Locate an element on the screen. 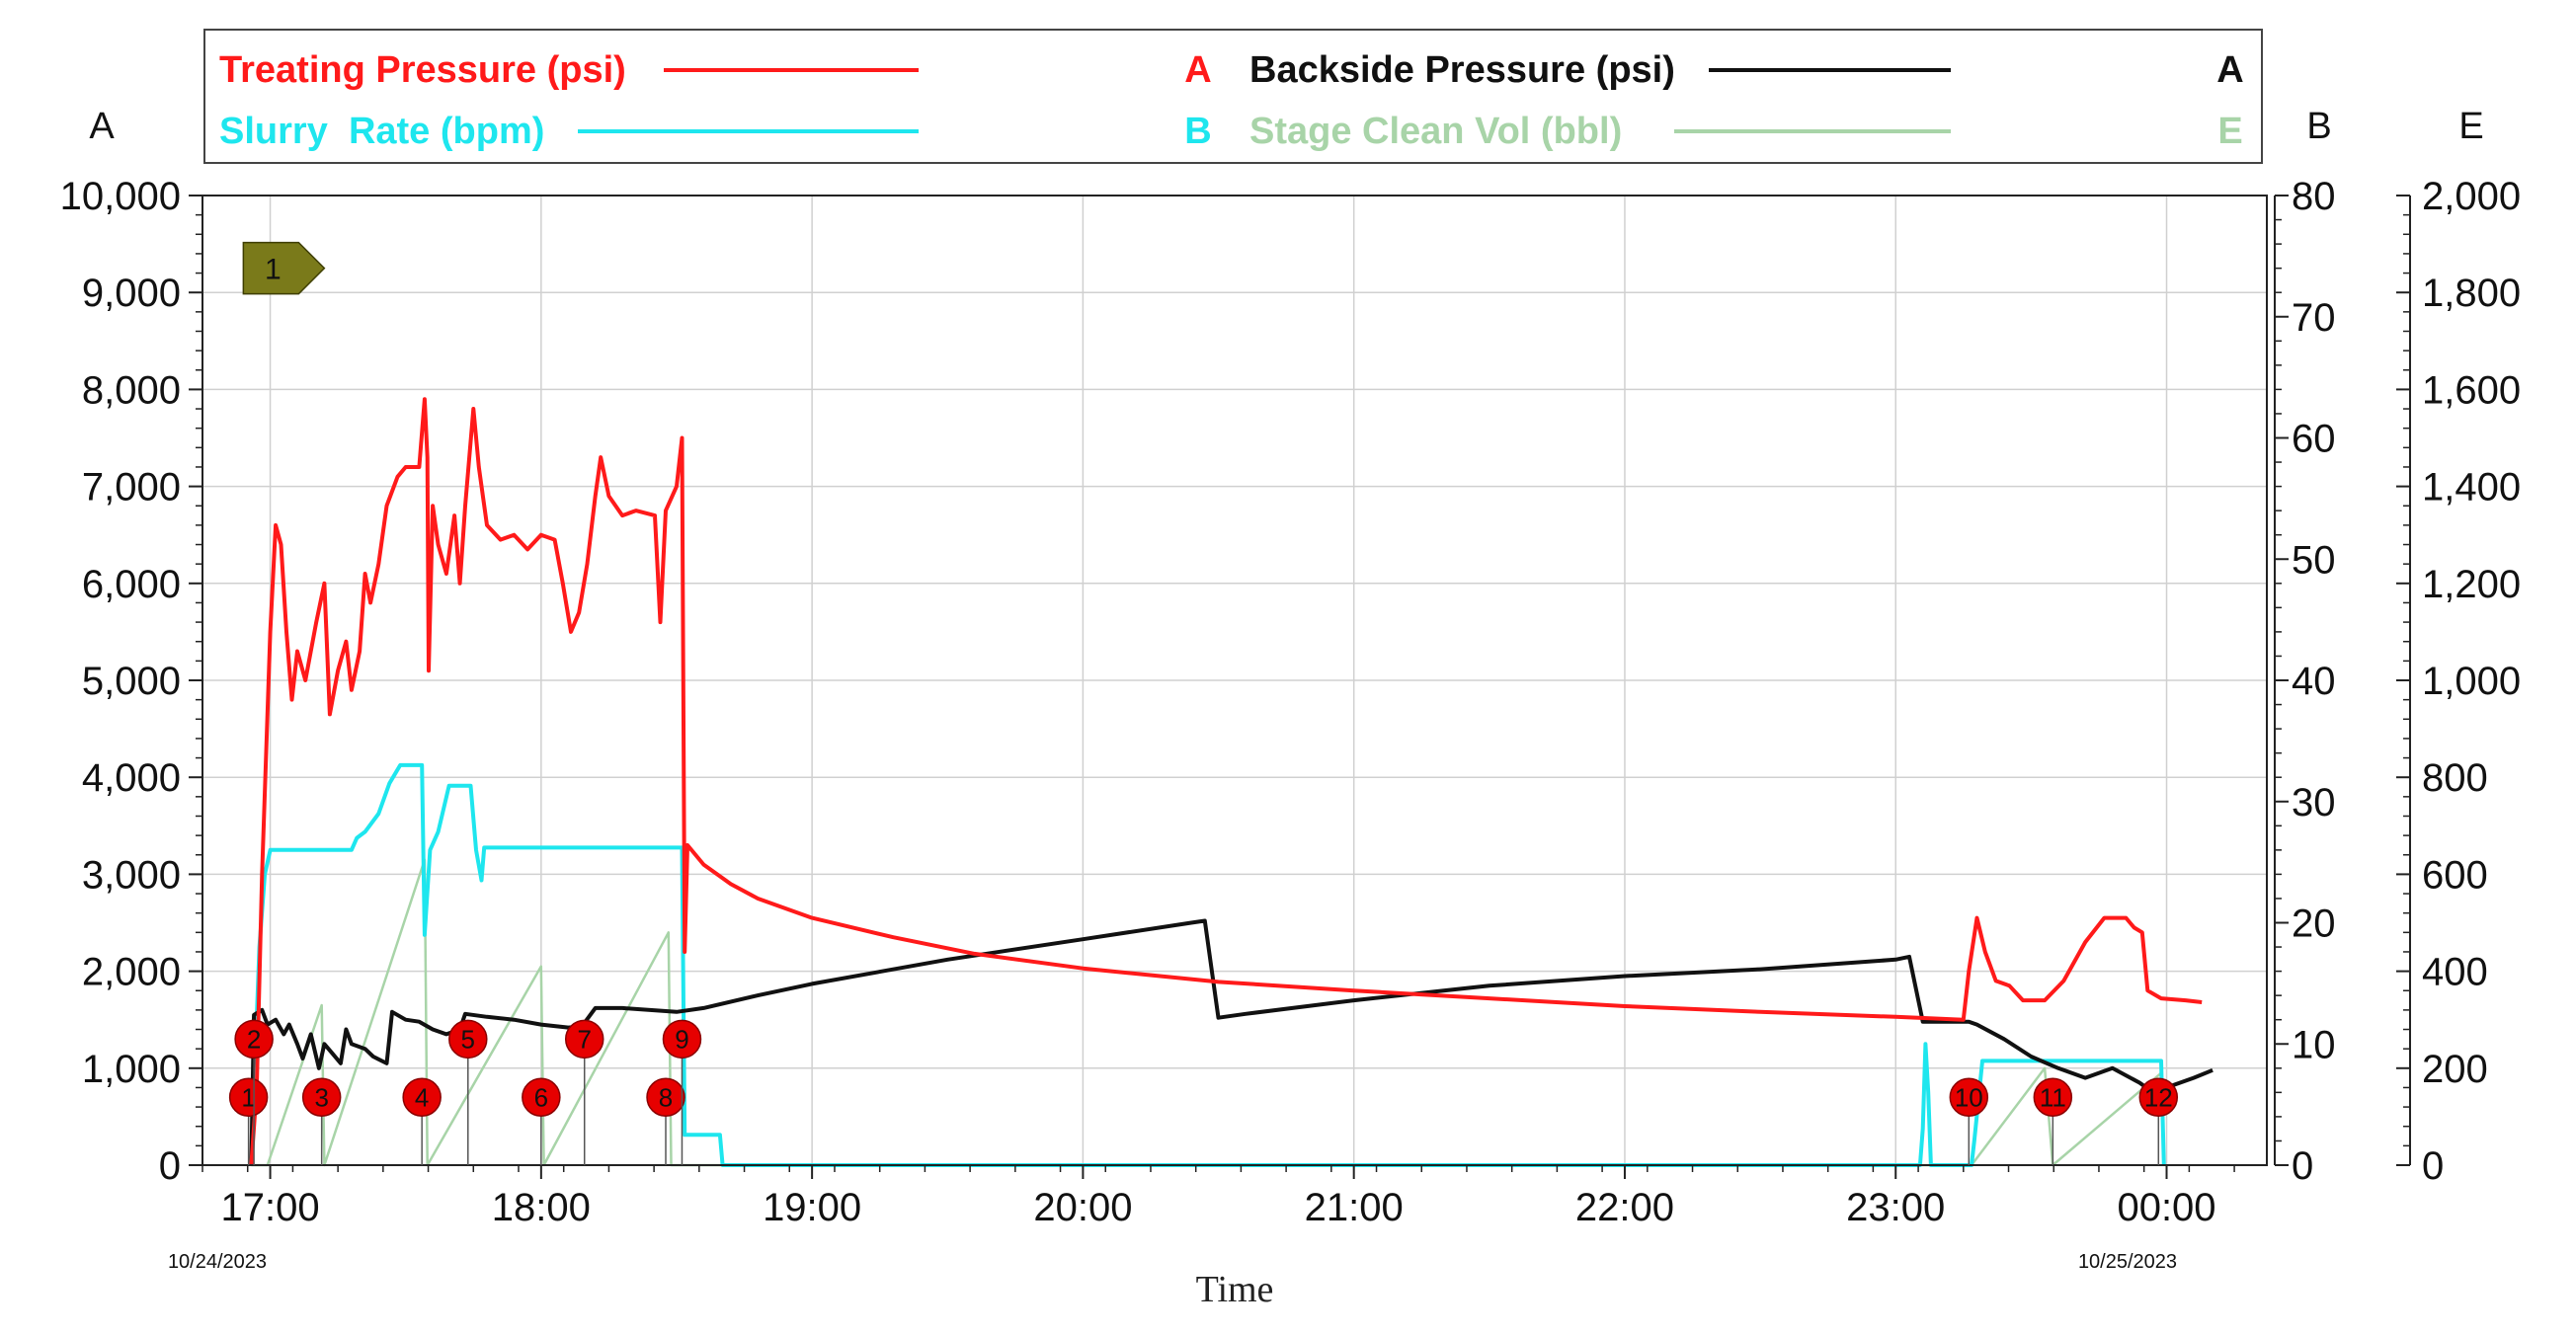  legend-label: Slurry Rate (bpm) is located at coordinates (381, 131).